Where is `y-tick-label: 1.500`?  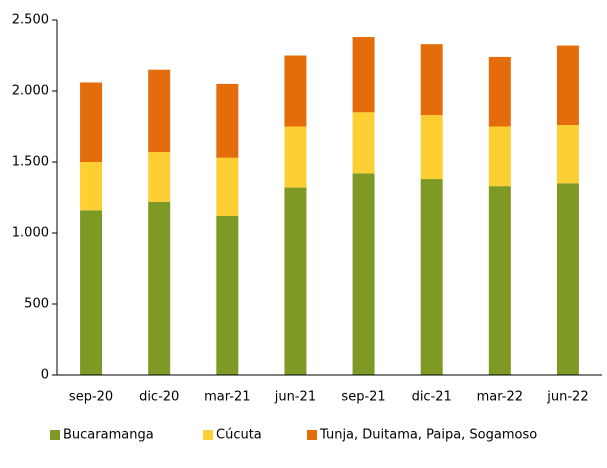
y-tick-label: 1.500 is located at coordinates (30, 162).